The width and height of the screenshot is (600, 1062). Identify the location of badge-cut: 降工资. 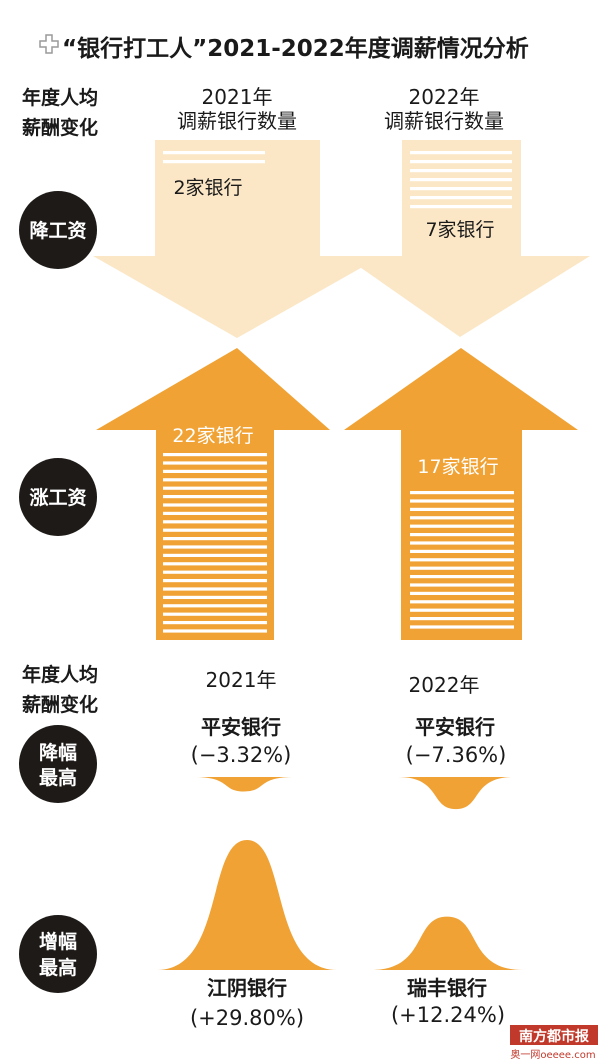
(58, 230).